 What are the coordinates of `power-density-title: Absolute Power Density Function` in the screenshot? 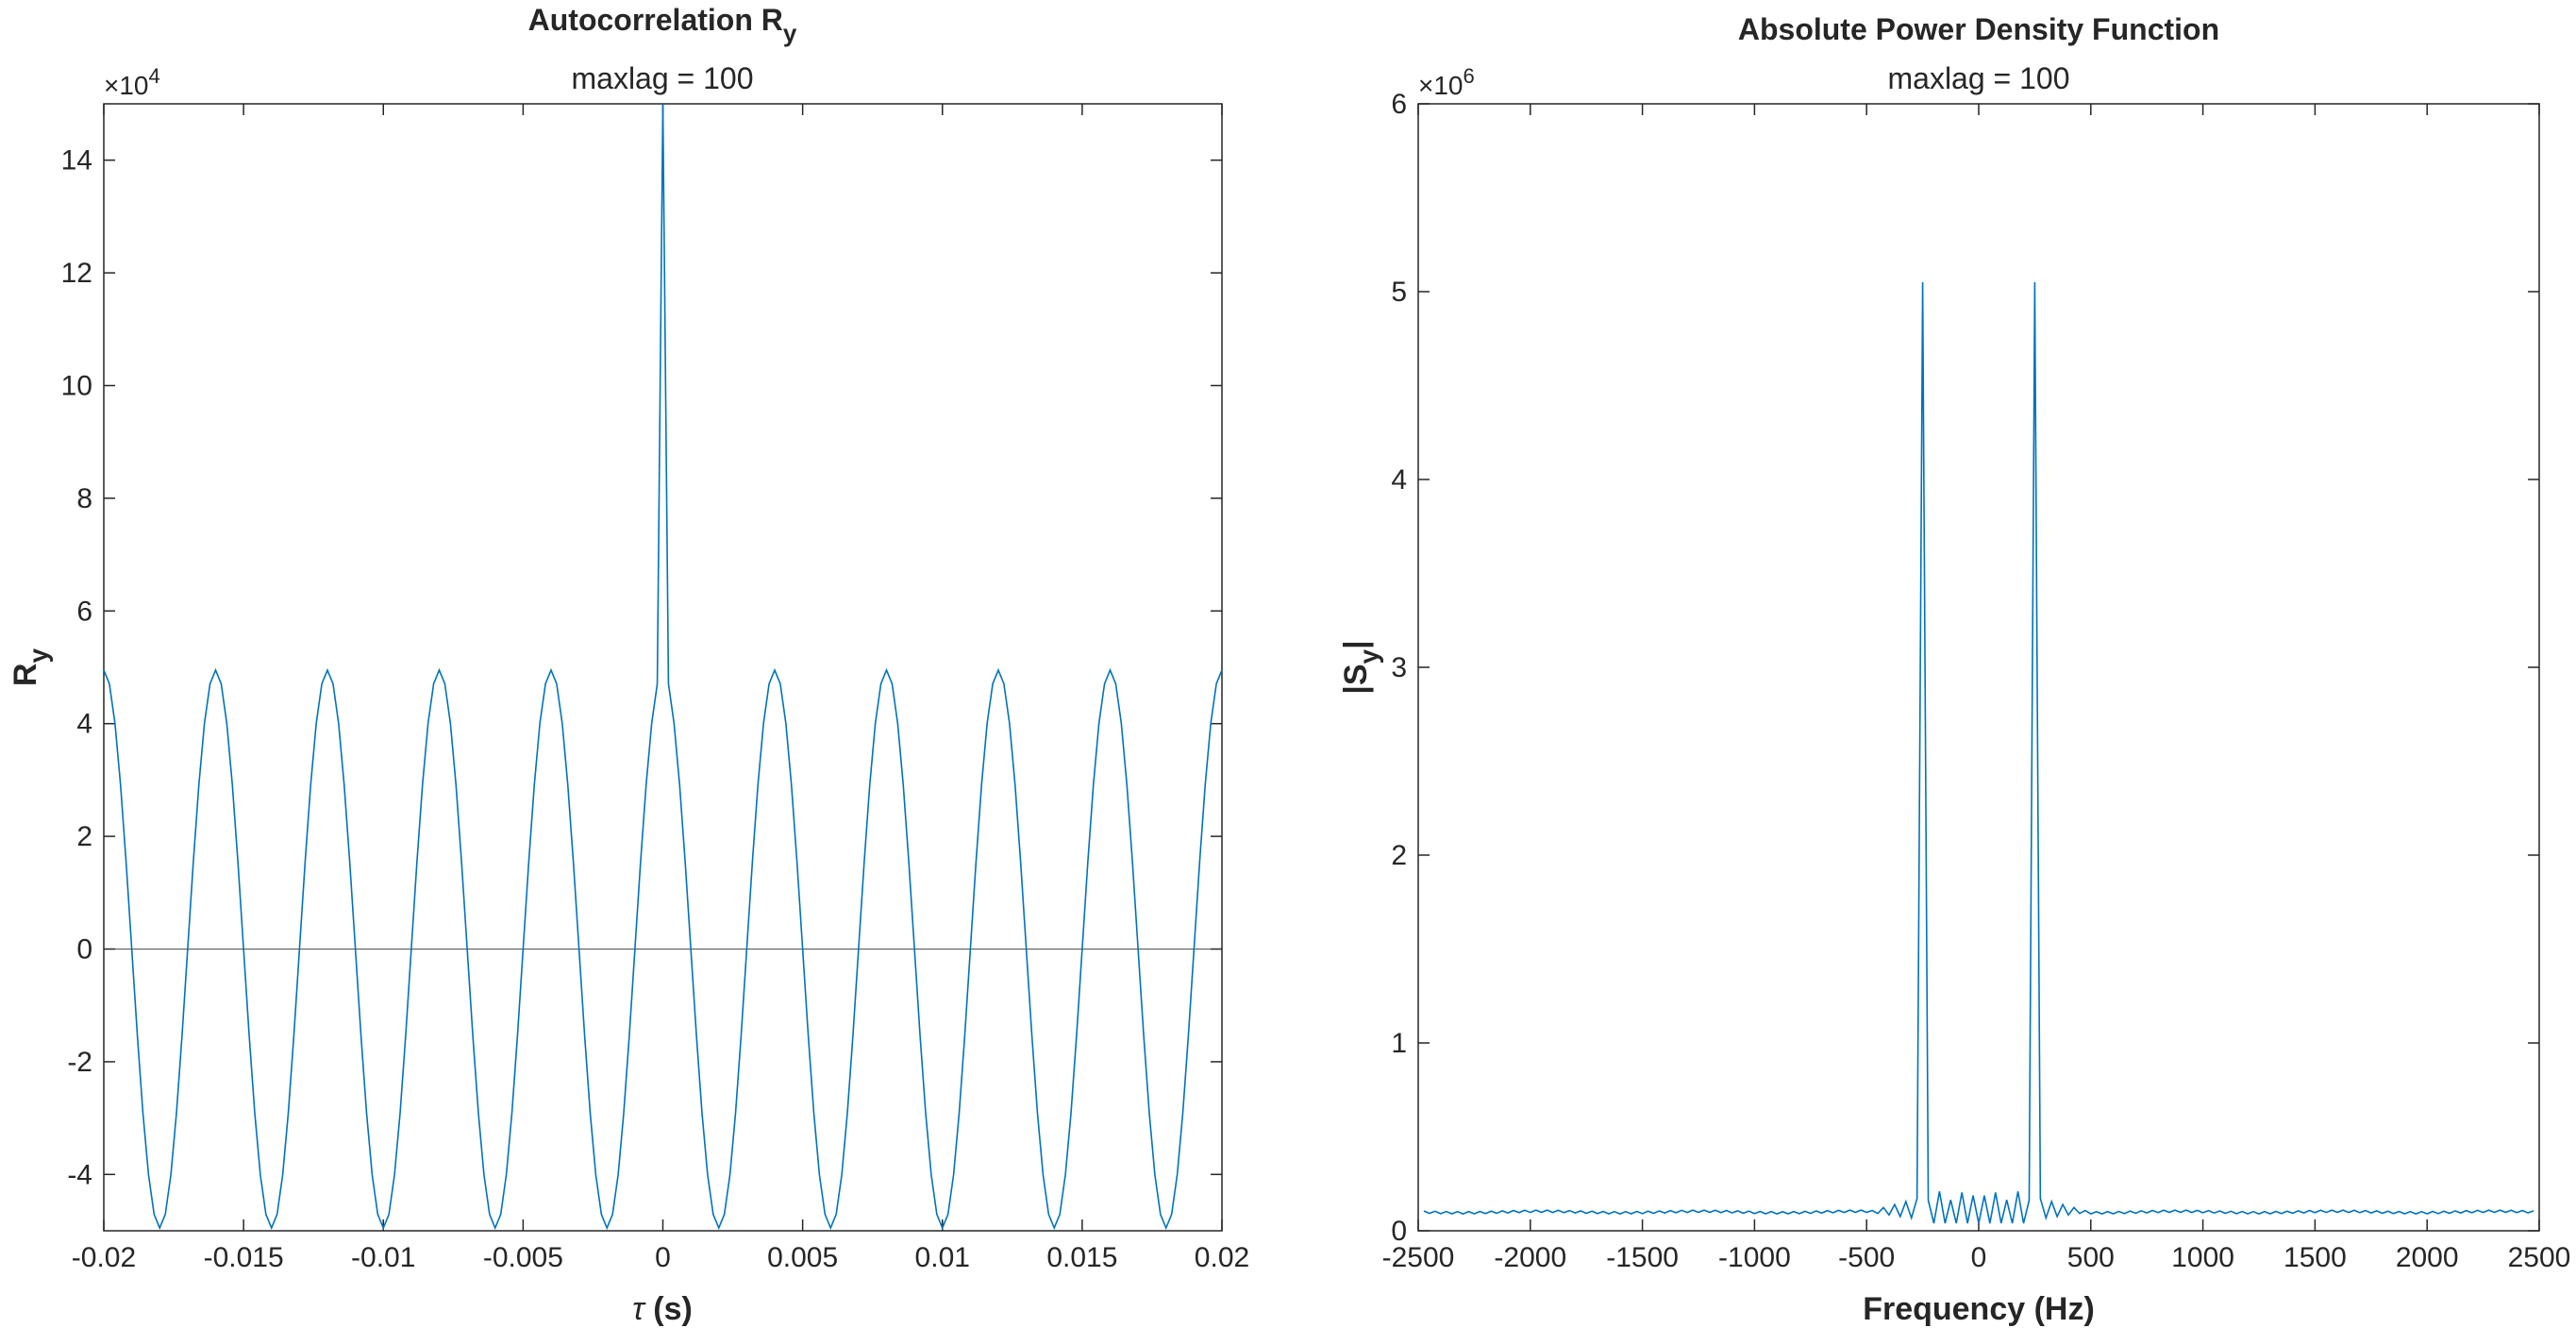 It's located at (1978, 29).